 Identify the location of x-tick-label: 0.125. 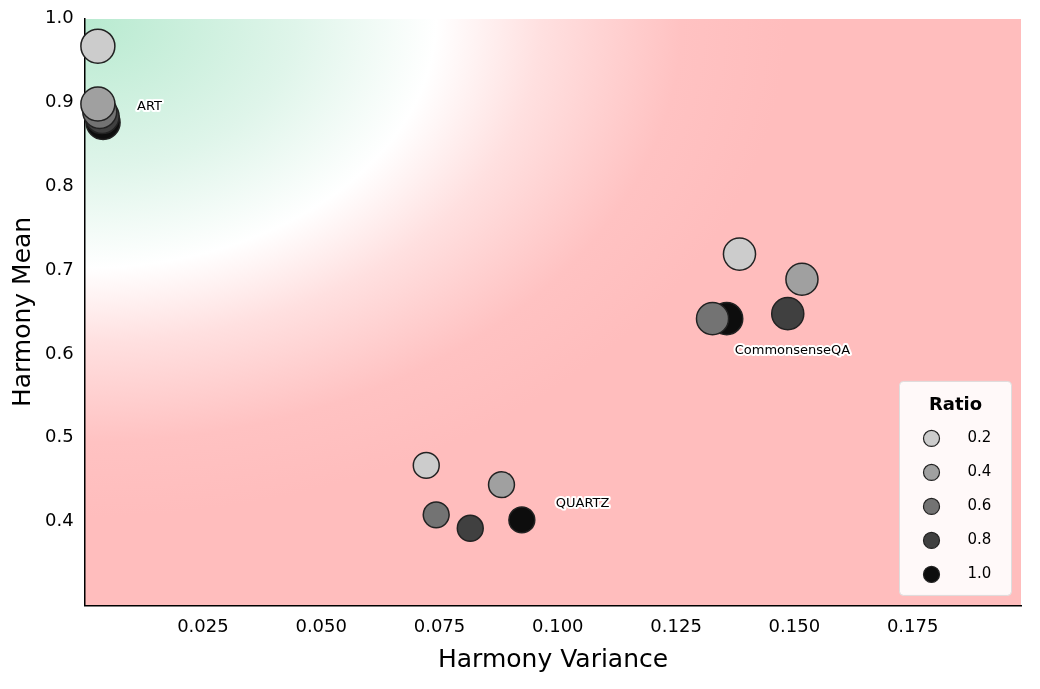
(676, 625).